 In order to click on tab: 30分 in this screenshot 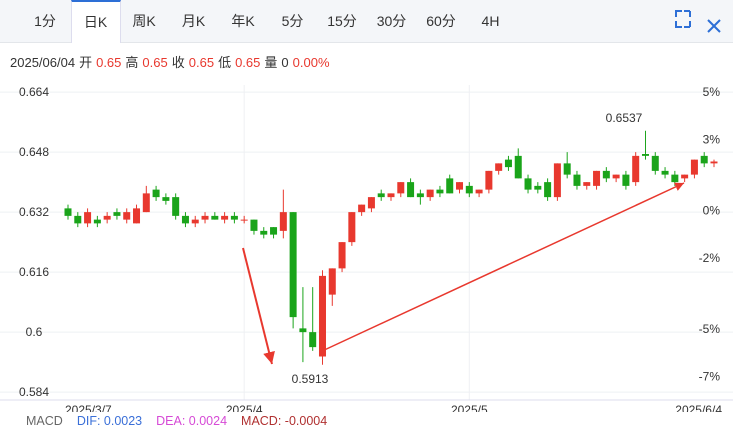, I will do `click(391, 21)`.